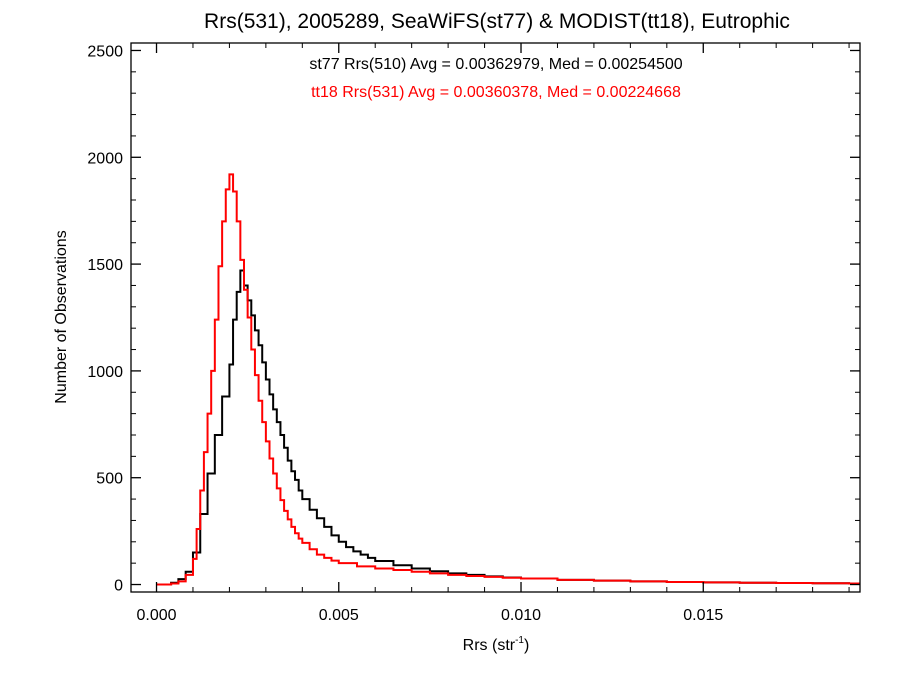 This screenshot has height=675, width=900. I want to click on x-tick-label: 0.010, so click(521, 615).